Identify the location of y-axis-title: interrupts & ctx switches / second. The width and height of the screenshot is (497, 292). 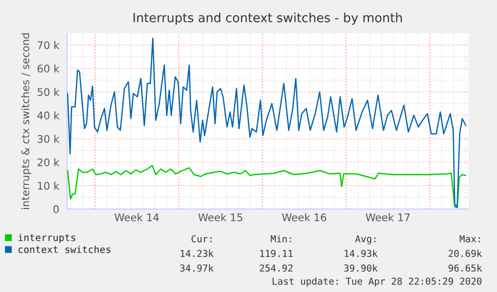
(26, 121).